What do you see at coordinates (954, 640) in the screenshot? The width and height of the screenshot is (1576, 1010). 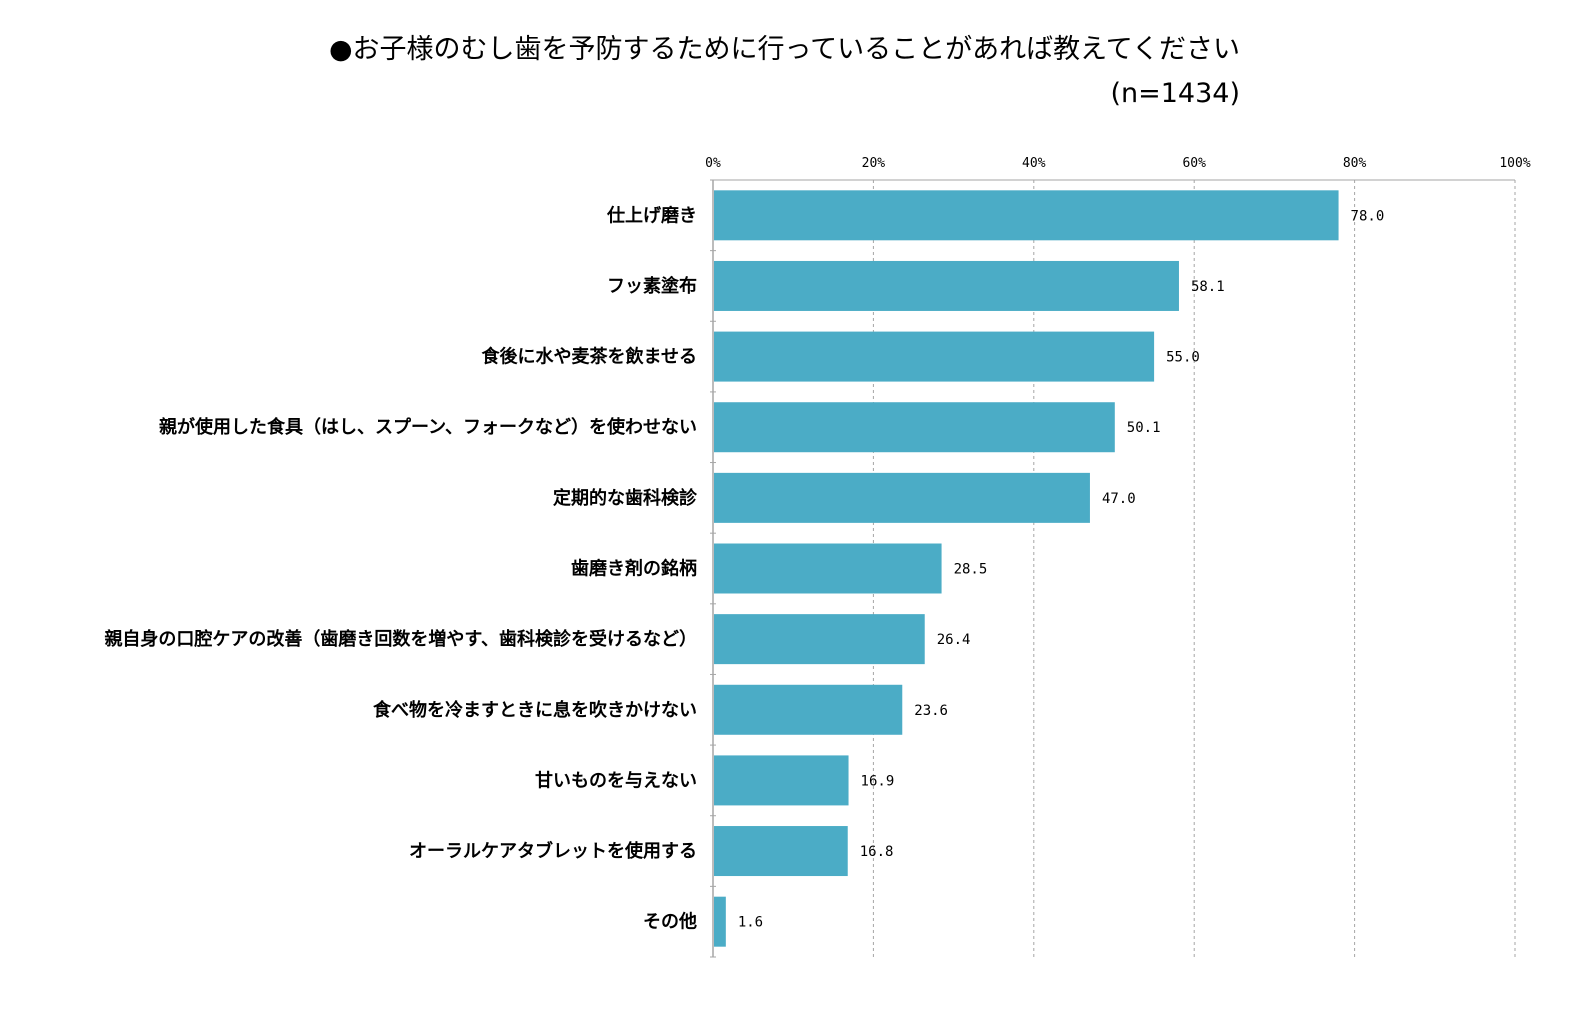 I see `data-label: 26.4` at bounding box center [954, 640].